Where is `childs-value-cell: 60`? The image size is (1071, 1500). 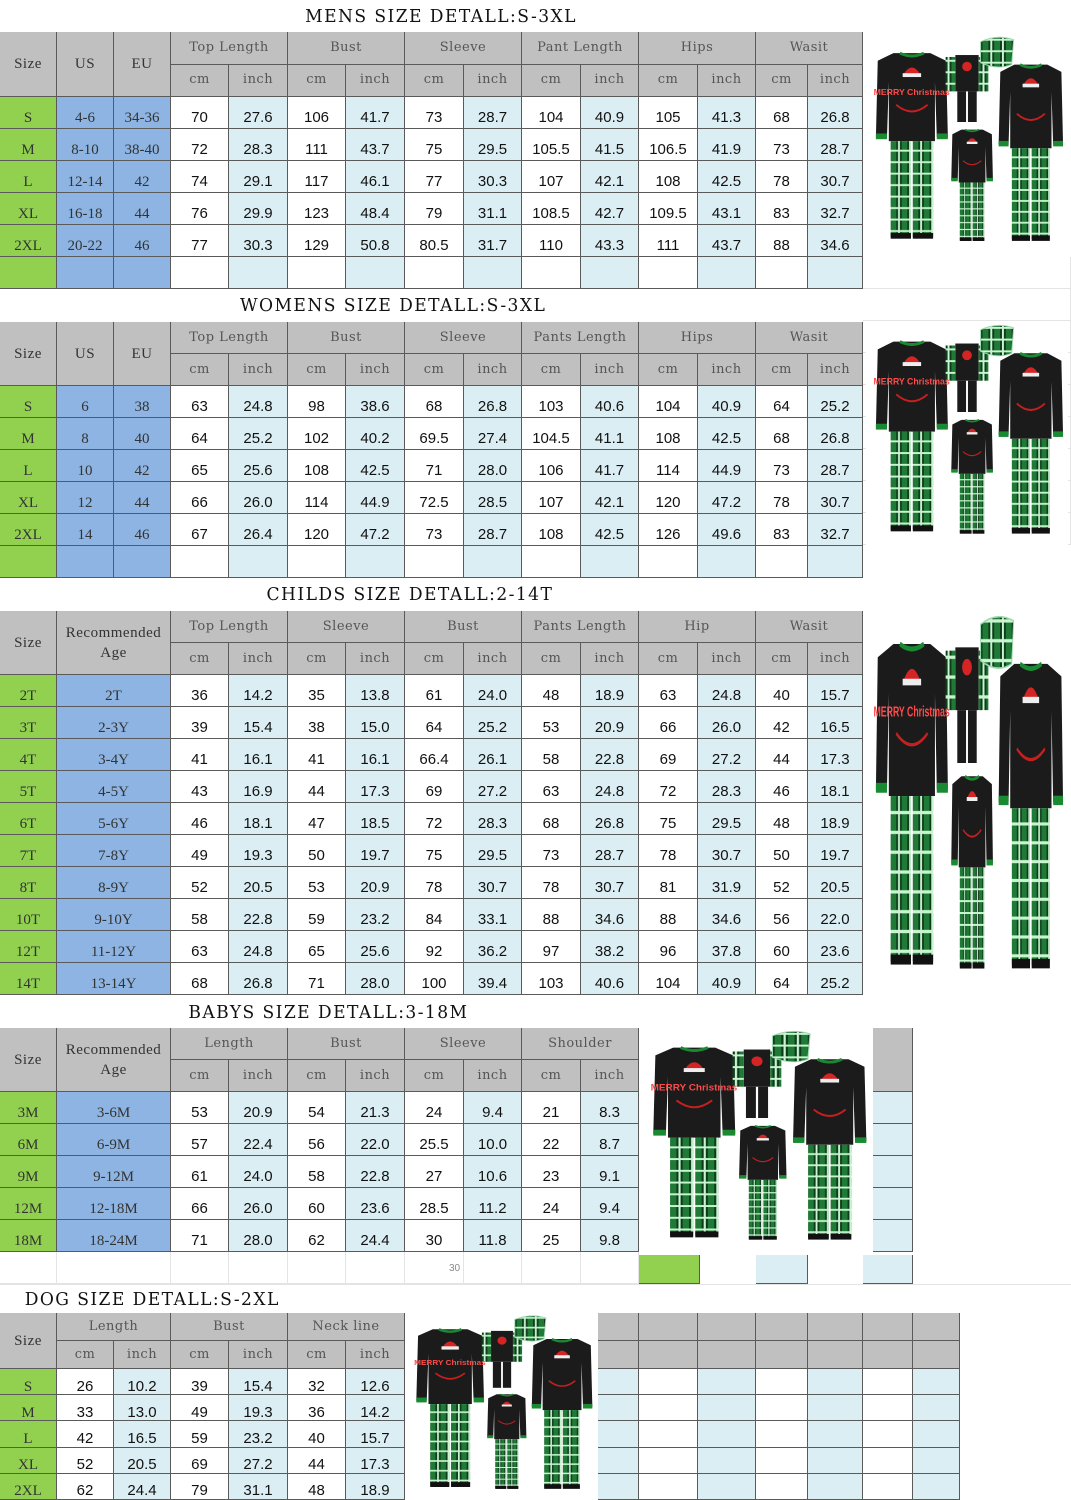
childs-value-cell: 60 is located at coordinates (782, 947).